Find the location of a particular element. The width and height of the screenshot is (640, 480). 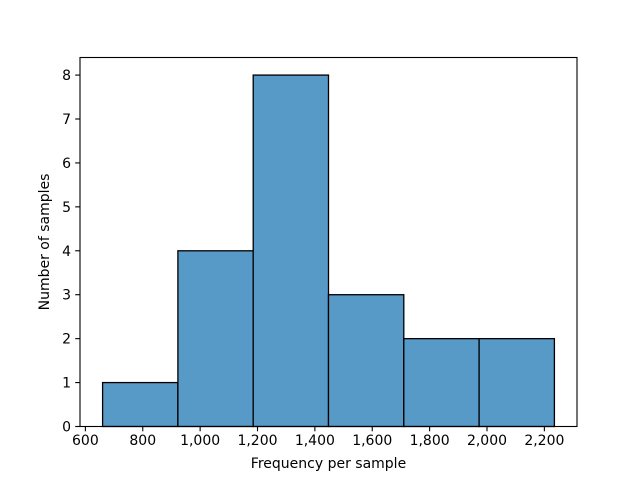

y-axis-label: Number of samples is located at coordinates (45, 242).